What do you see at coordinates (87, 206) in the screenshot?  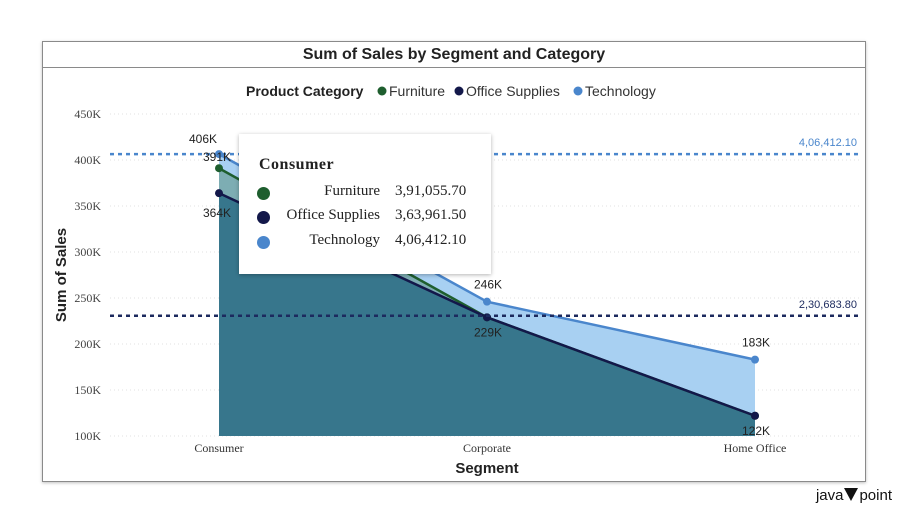 I see `y-tick-label: 350K` at bounding box center [87, 206].